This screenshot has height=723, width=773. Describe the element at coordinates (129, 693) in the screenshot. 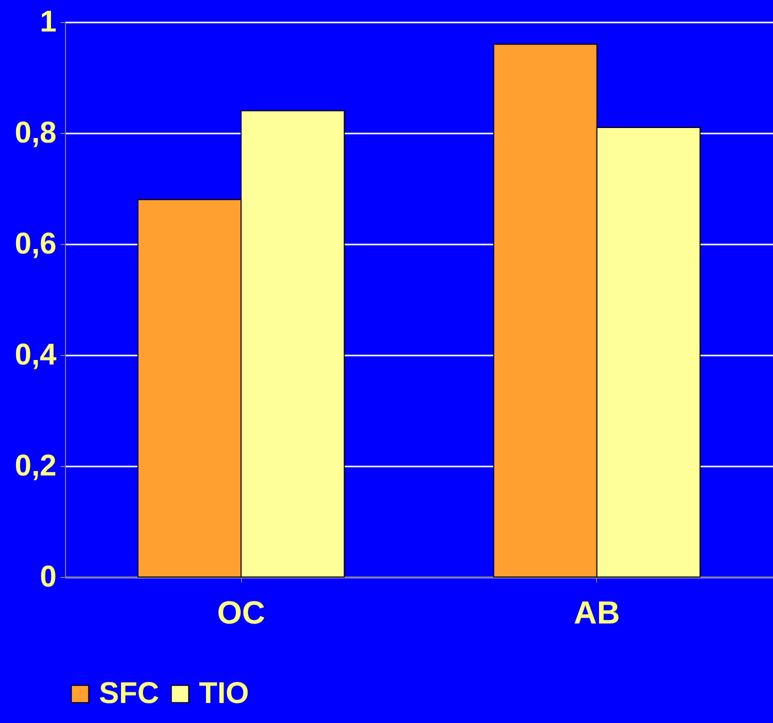

I see `legend-label: SFC` at that location.